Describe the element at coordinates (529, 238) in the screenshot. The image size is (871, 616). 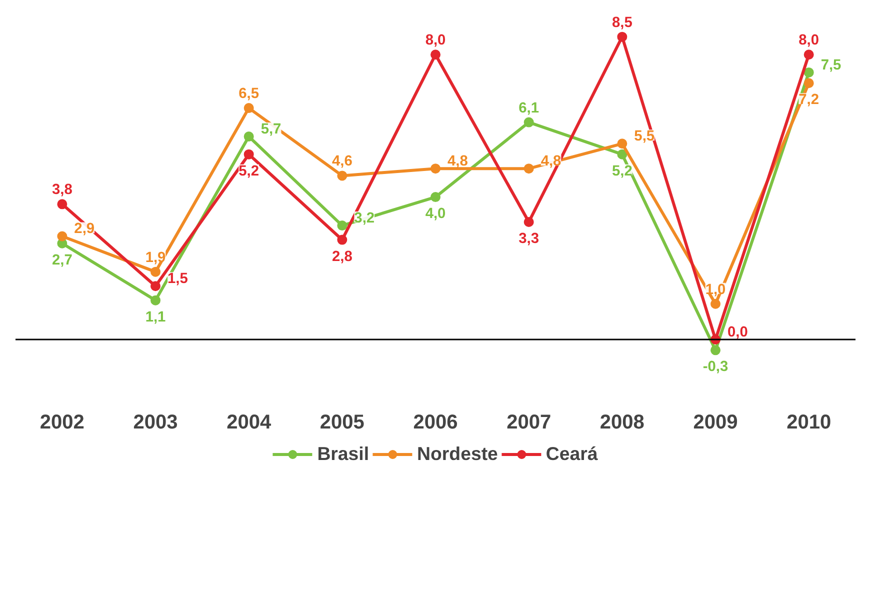
I see `data-label: 3,3` at that location.